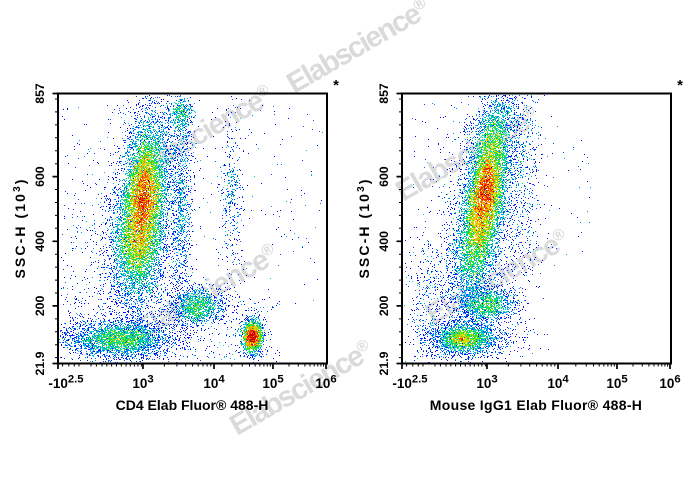 The width and height of the screenshot is (688, 490). I want to click on svg-text: Mouse IgG1 Elab Fluor® 488-H, so click(536, 405).